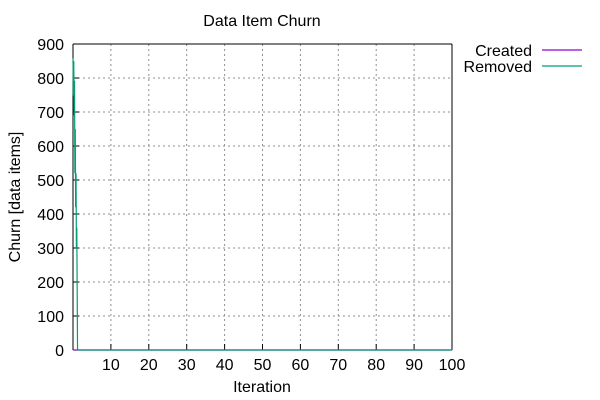 Image resolution: width=600 pixels, height=400 pixels. I want to click on y-tick-label-600: 600, so click(50, 147).